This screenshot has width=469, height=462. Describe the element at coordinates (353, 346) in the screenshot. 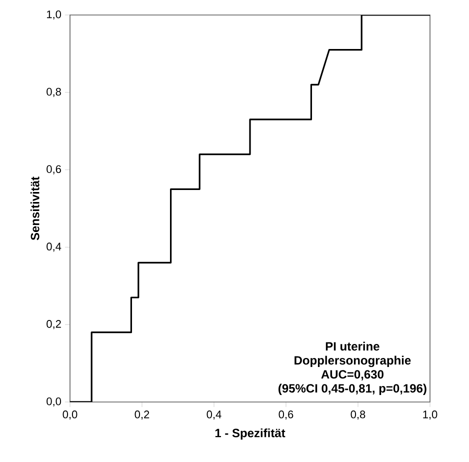

I see `annotation: PI uterine` at that location.